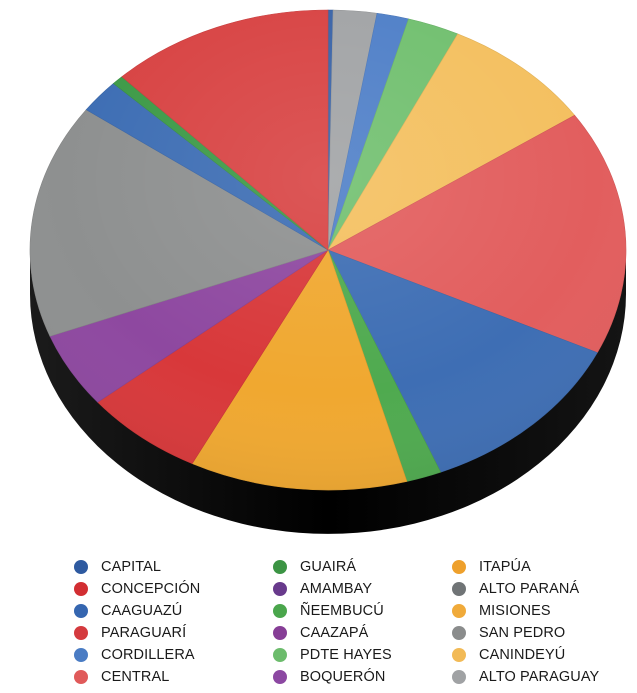 The image size is (637, 693). Describe the element at coordinates (539, 677) in the screenshot. I see `legend-label: ALTO PARAGUAY` at that location.